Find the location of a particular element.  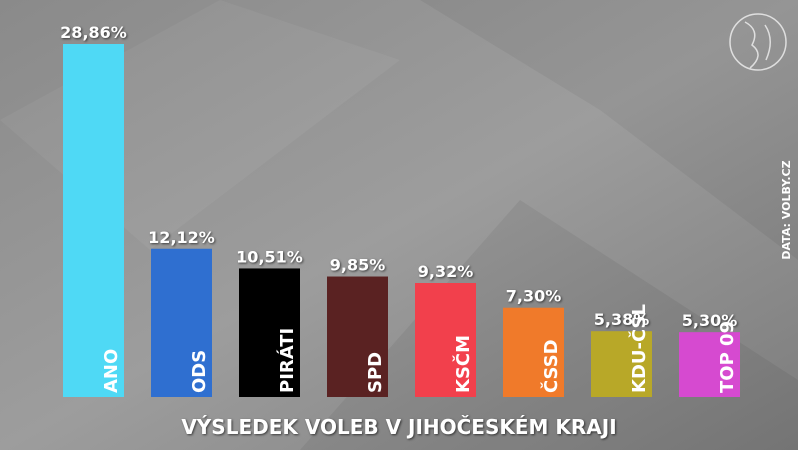

category-label: SPD is located at coordinates (375, 372).